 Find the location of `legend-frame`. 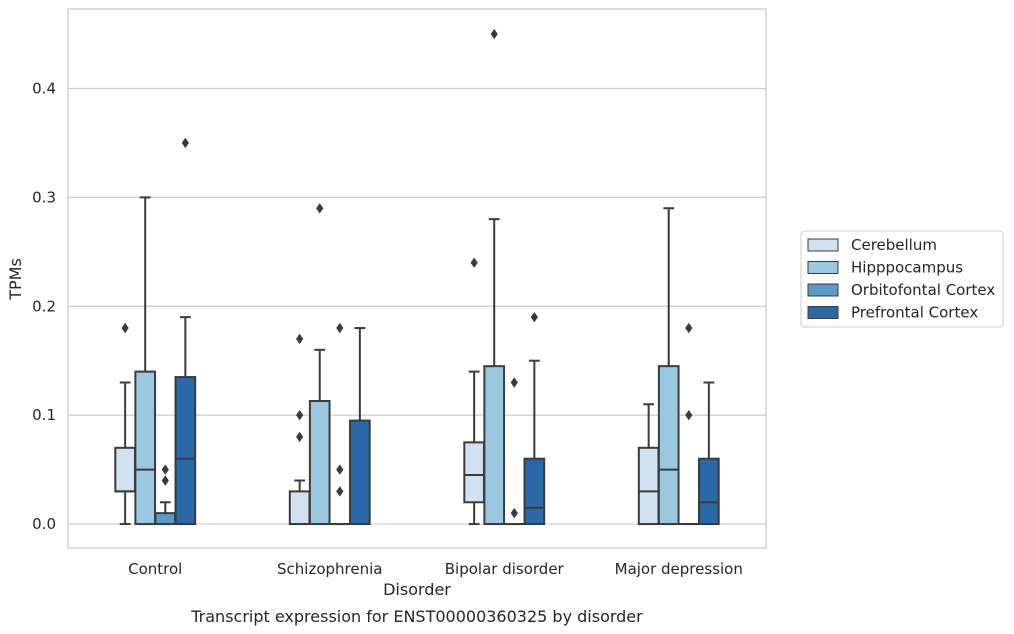

legend-frame is located at coordinates (902, 279).